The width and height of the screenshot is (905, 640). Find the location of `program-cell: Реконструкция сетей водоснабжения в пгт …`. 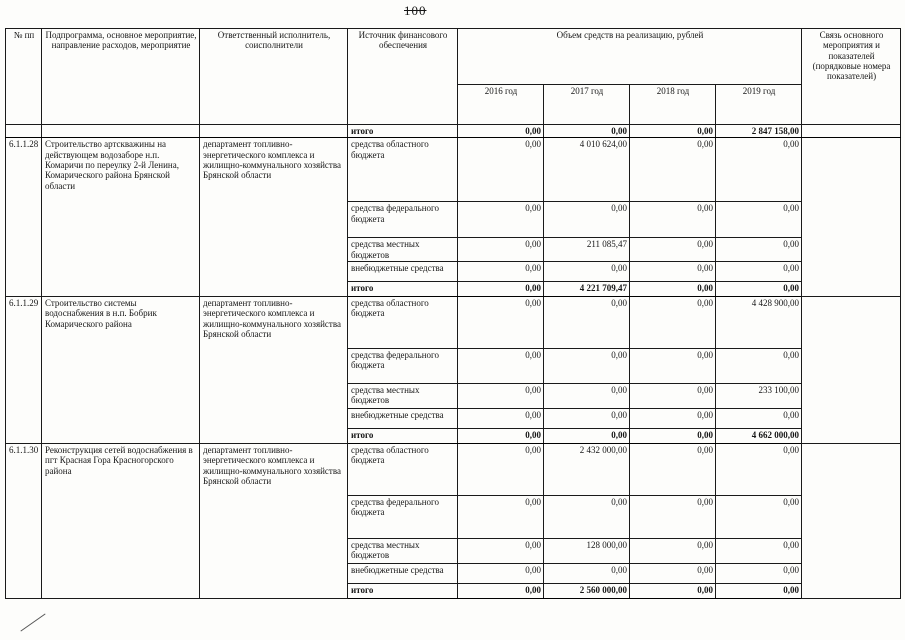

program-cell: Реконструкция сетей водоснабжения в пгт … is located at coordinates (120, 521).